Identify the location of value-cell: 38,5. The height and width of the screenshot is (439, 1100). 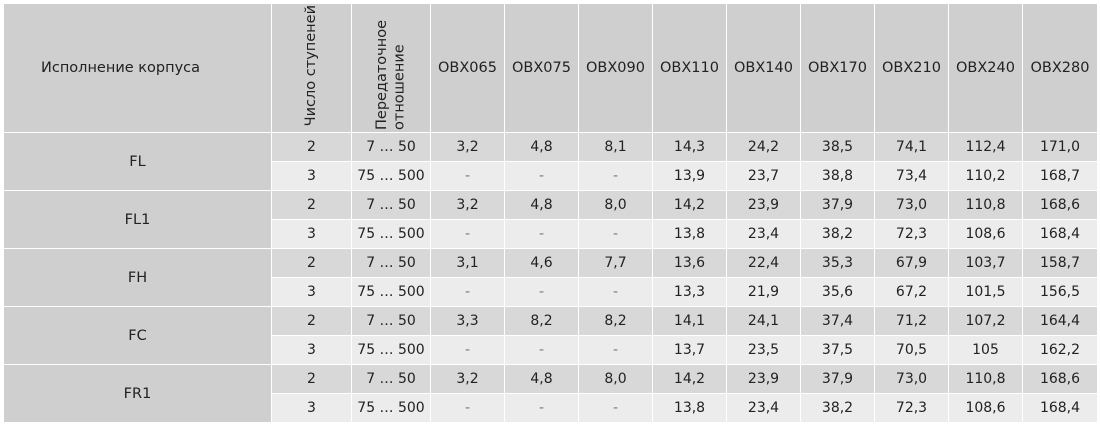
(837, 147).